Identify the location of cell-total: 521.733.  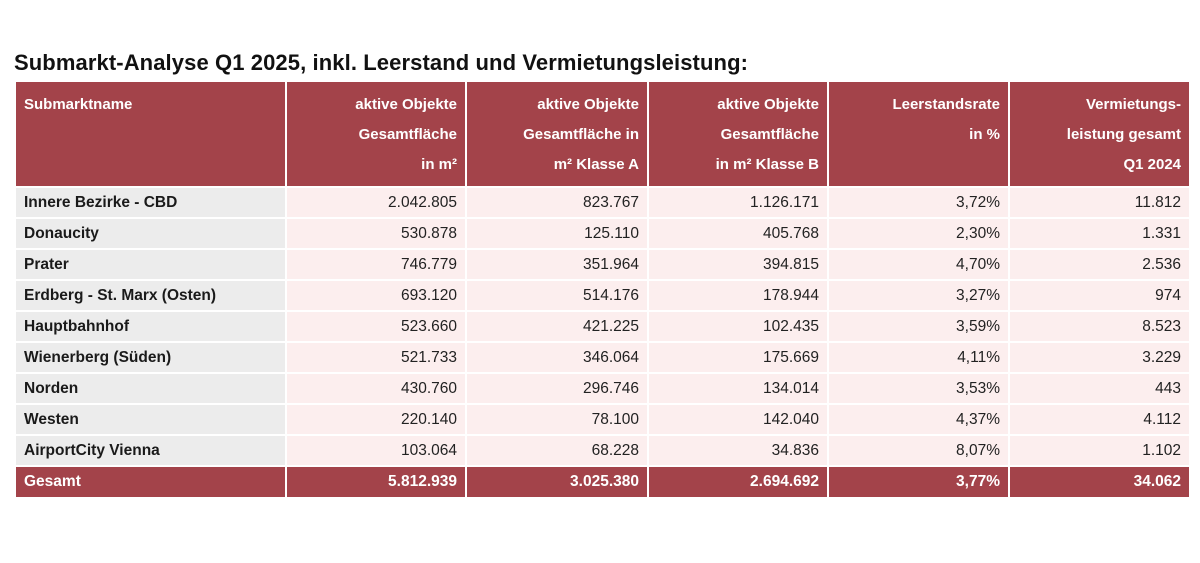
(376, 357).